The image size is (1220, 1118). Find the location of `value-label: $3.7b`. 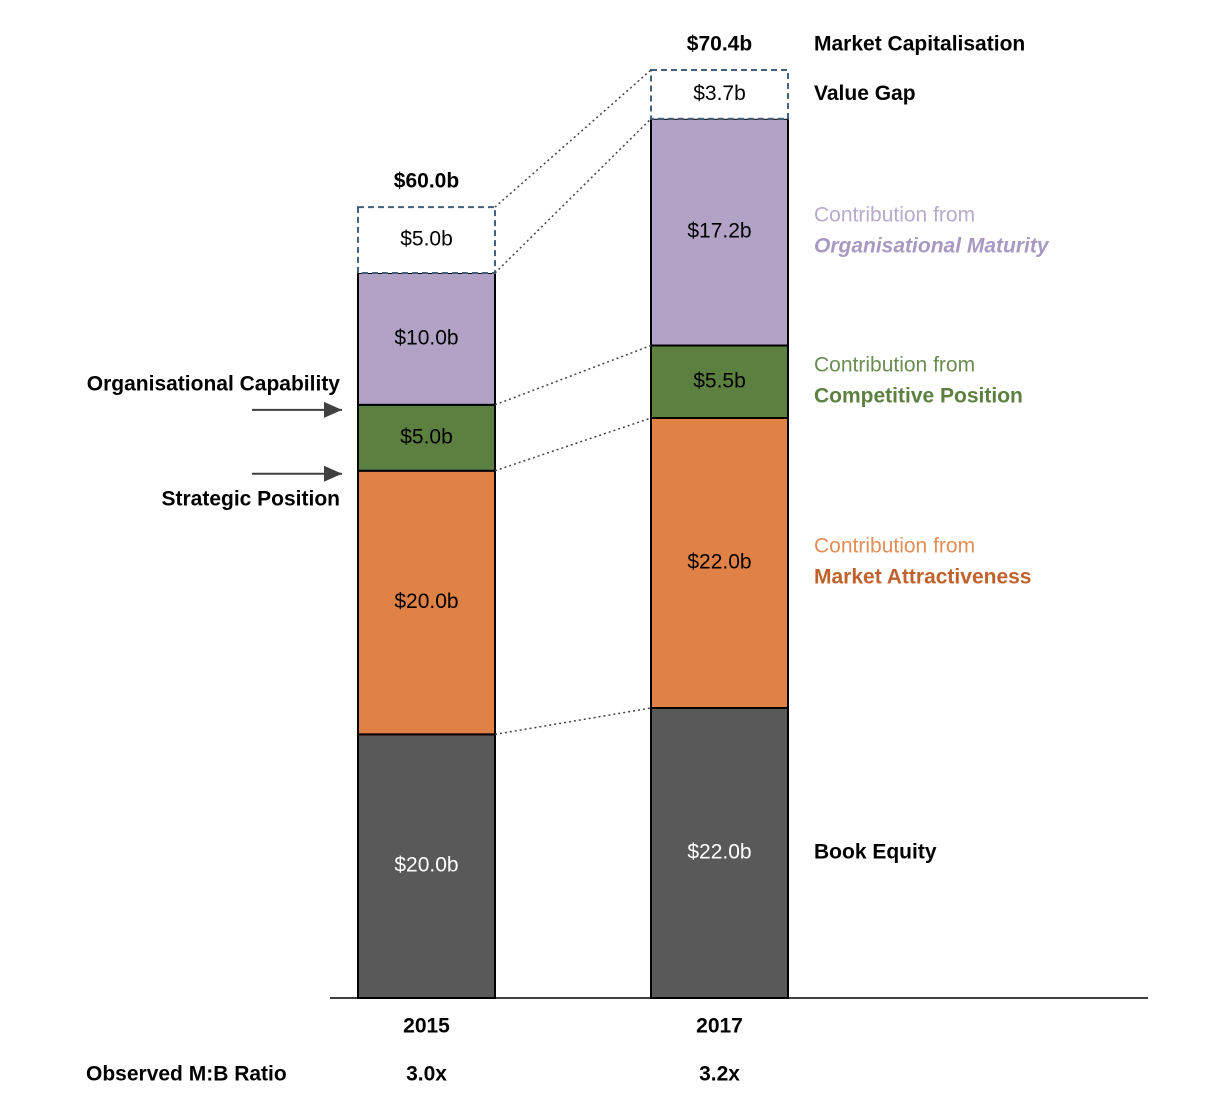

value-label: $3.7b is located at coordinates (719, 93).